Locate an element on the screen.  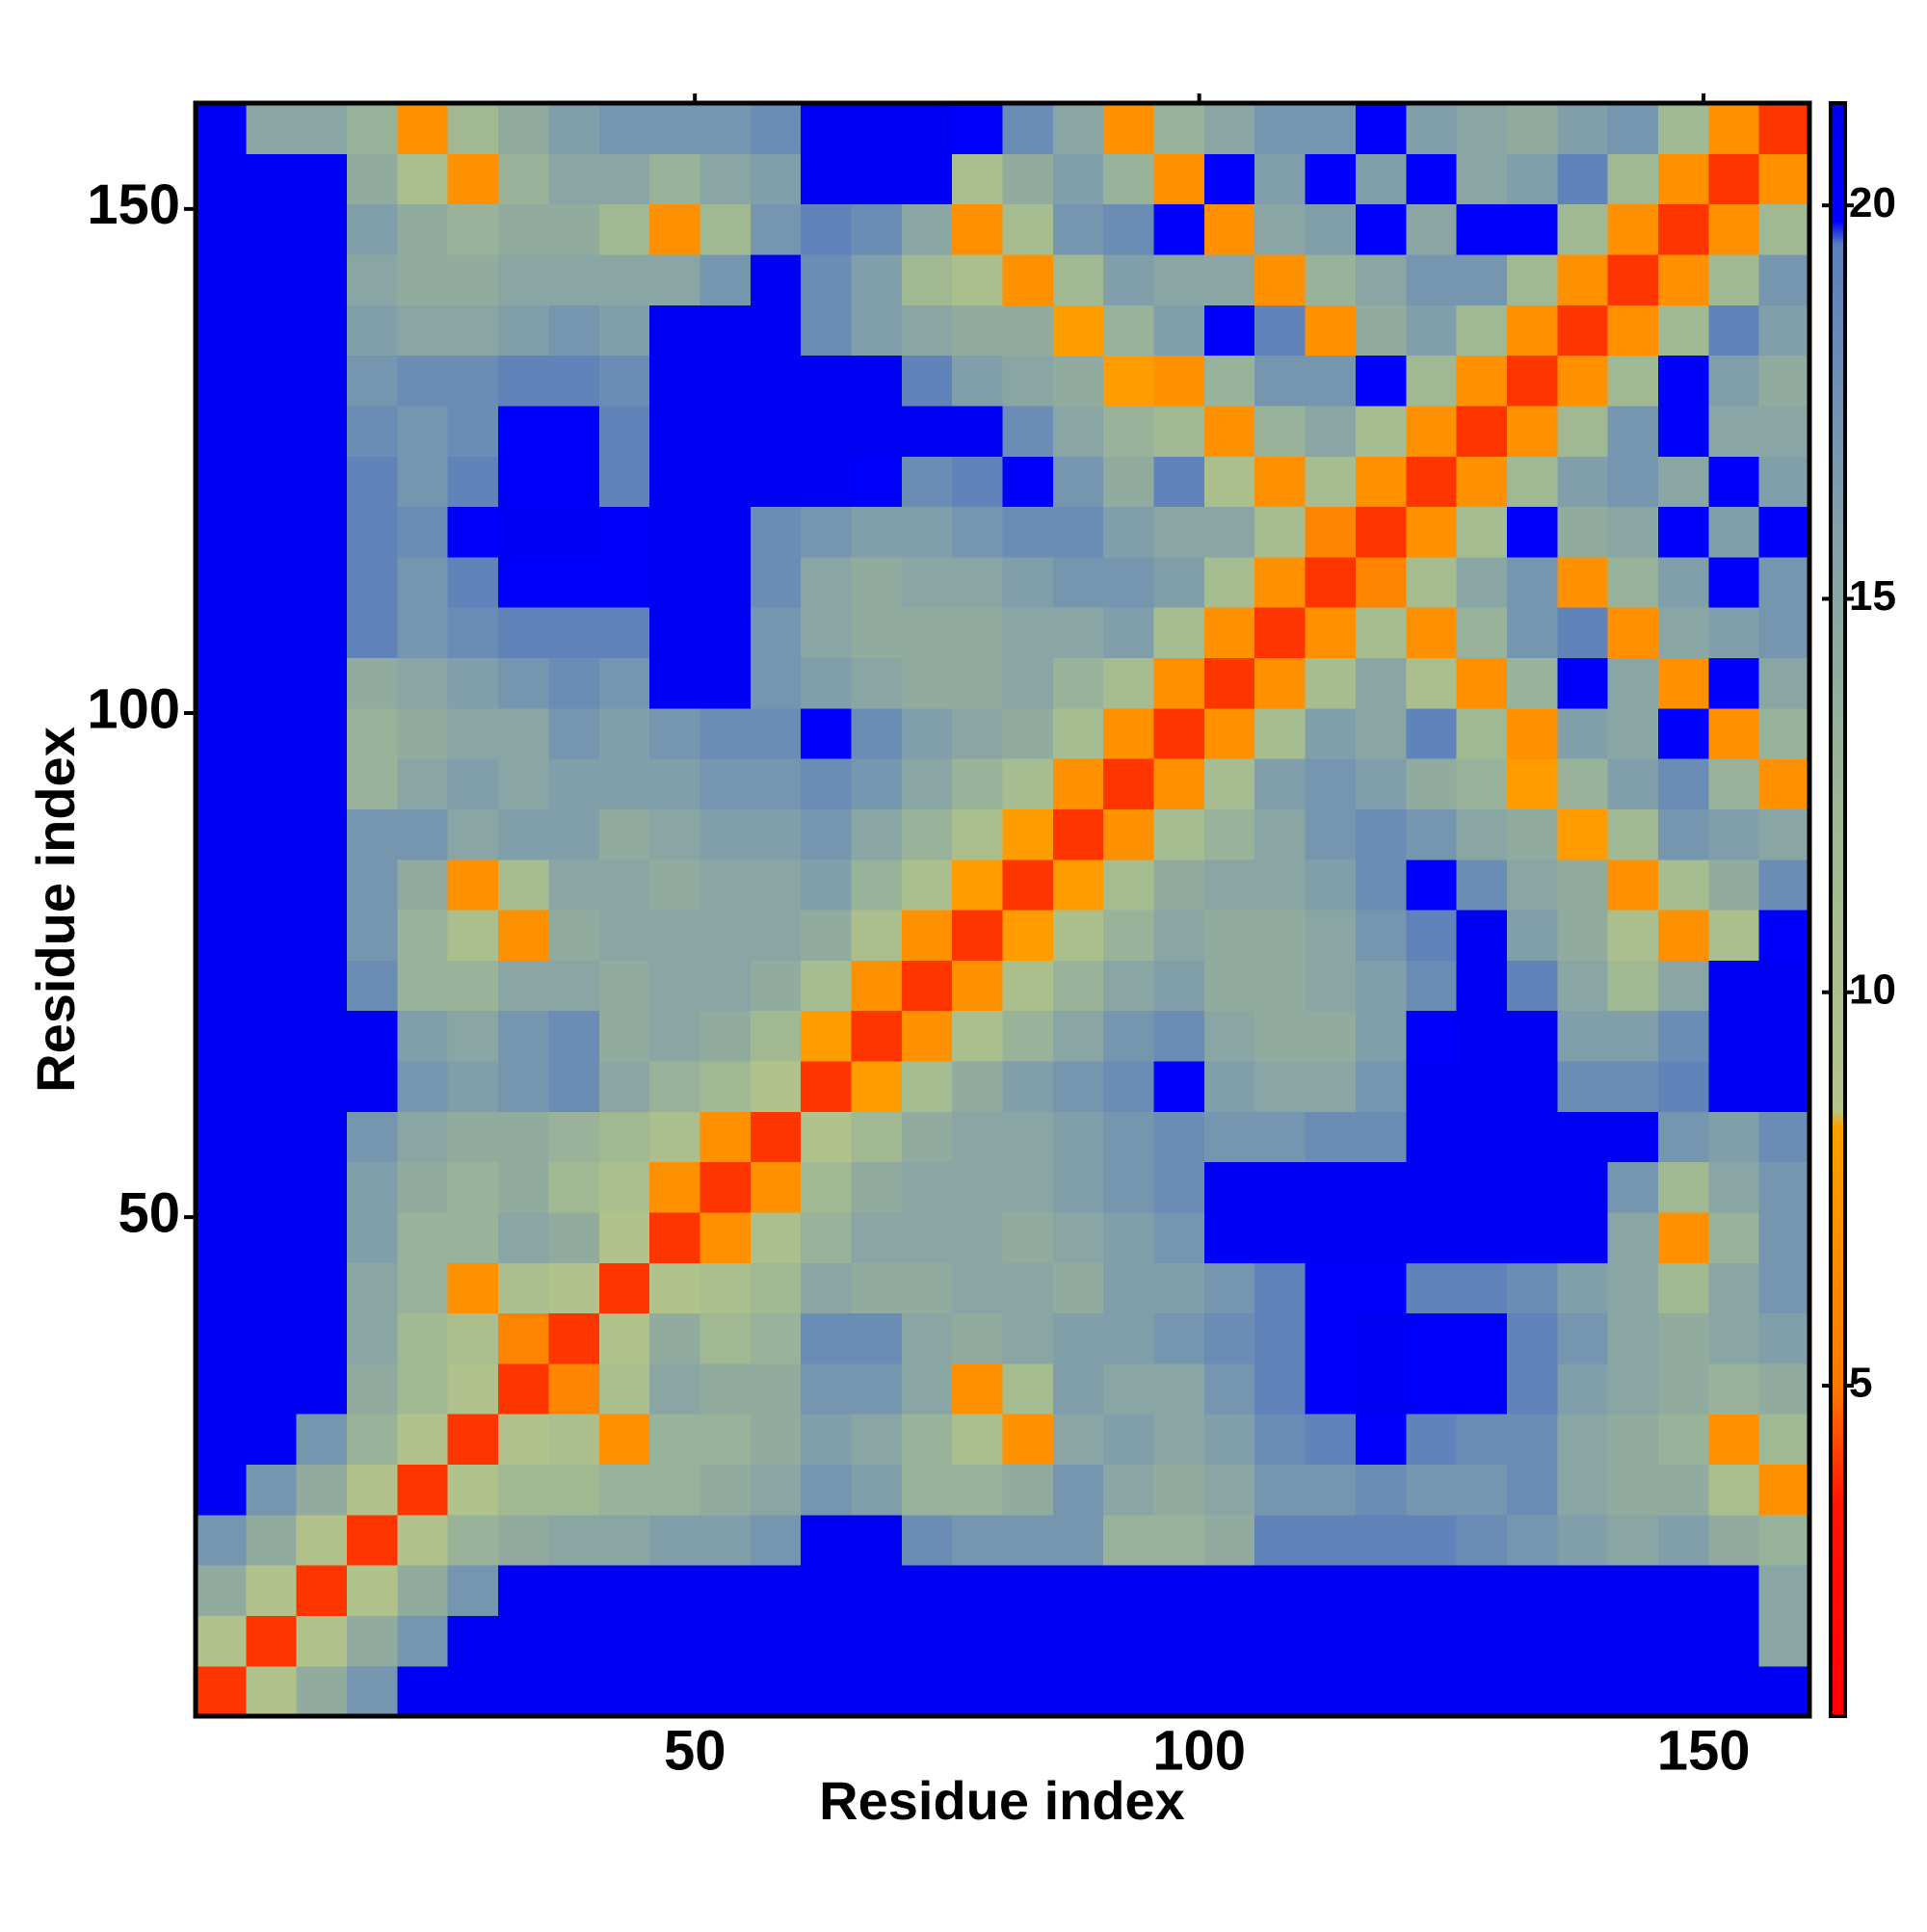
x-tick-label: 150 is located at coordinates (1704, 1750).